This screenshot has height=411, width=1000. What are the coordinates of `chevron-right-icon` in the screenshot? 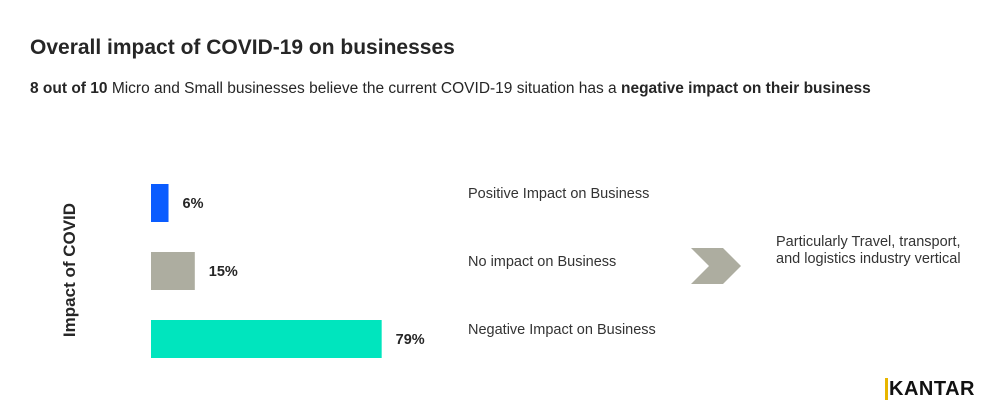 It's located at (716, 266).